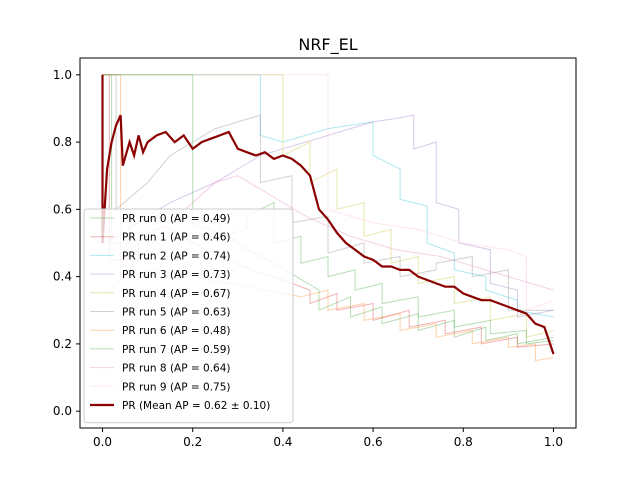  What do you see at coordinates (62, 277) in the screenshot?
I see `y-tick-label: 0.4` at bounding box center [62, 277].